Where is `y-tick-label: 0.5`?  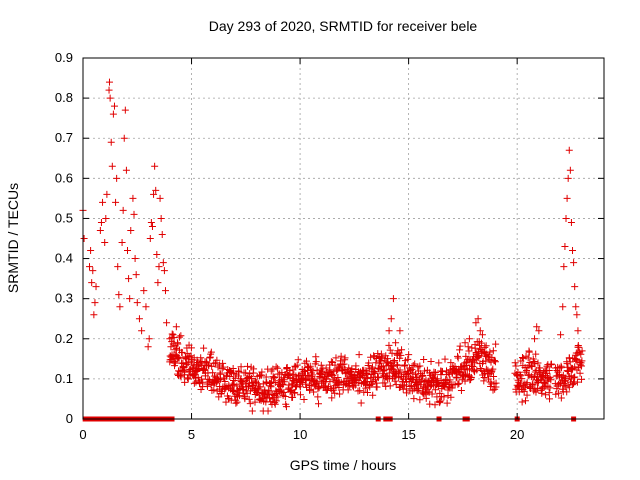
y-tick-label: 0.5 is located at coordinates (64, 217).